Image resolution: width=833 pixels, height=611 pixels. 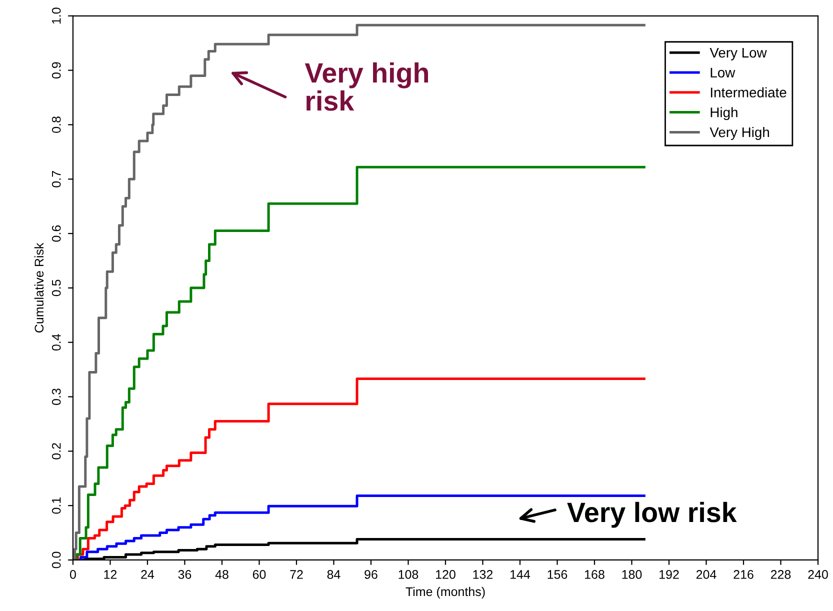 What do you see at coordinates (56, 396) in the screenshot?
I see `y-tick-label: 0.3` at bounding box center [56, 396].